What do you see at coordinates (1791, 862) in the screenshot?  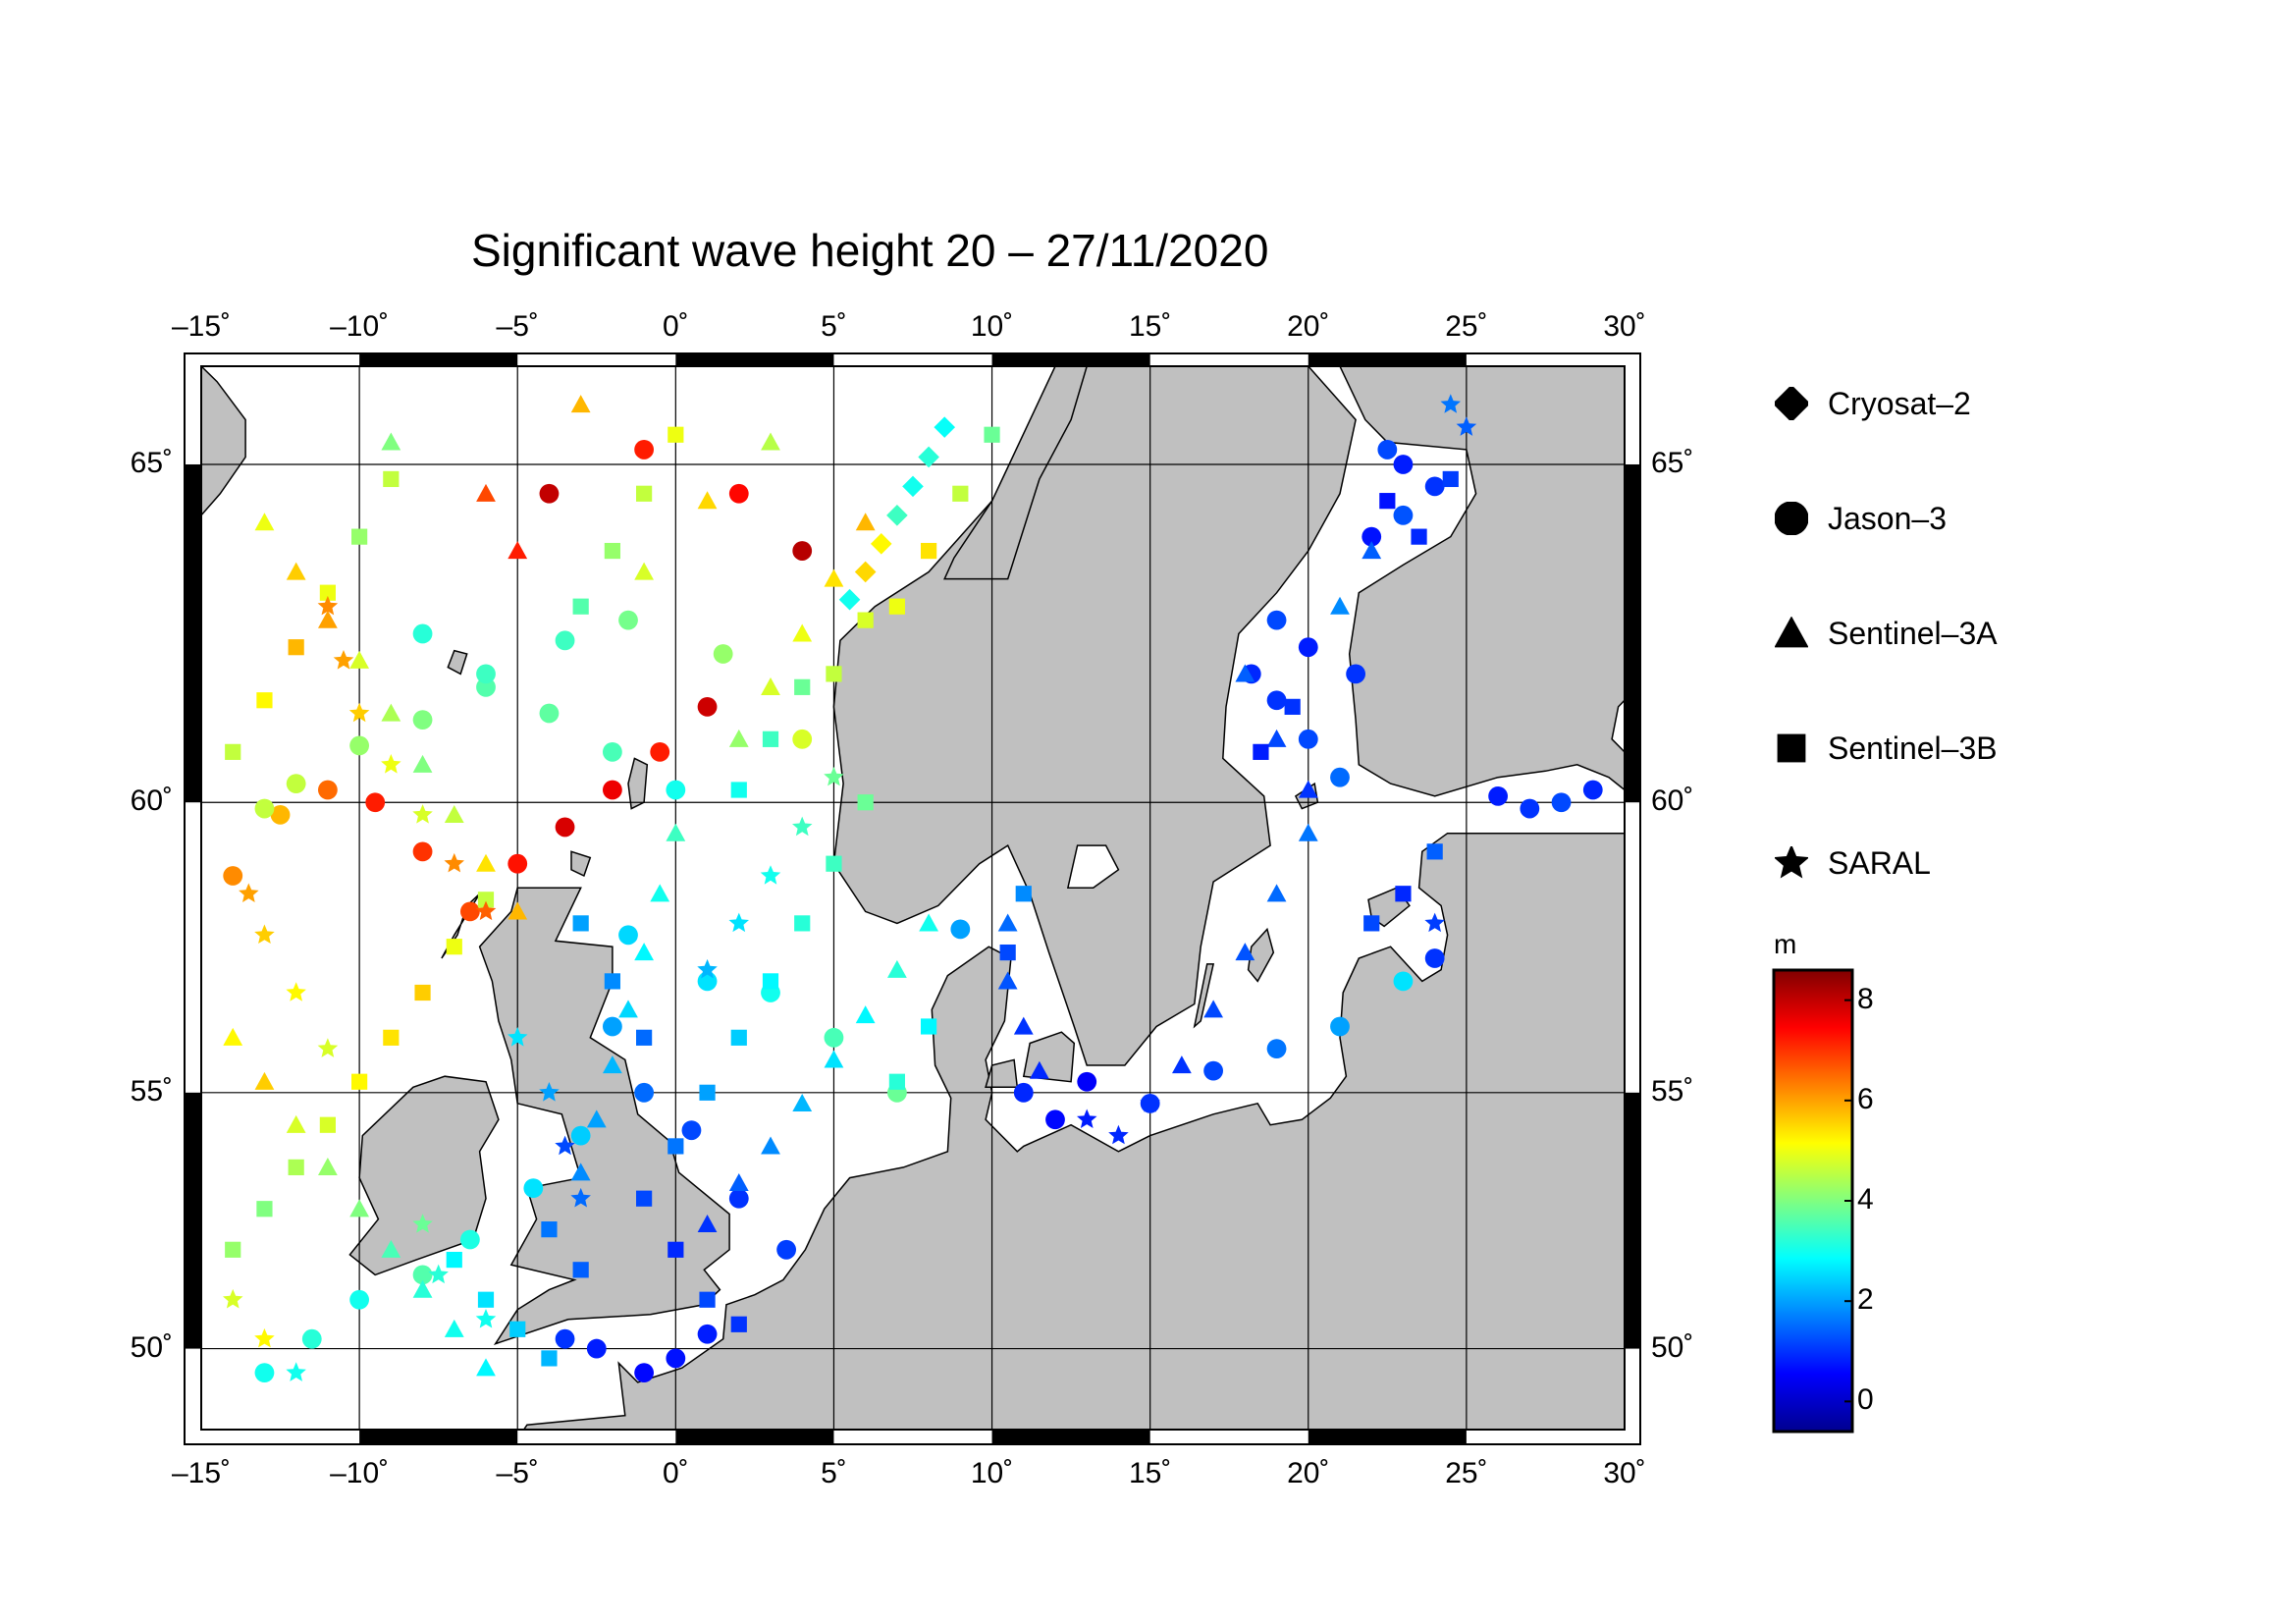 I see `star-legend-mark` at bounding box center [1791, 862].